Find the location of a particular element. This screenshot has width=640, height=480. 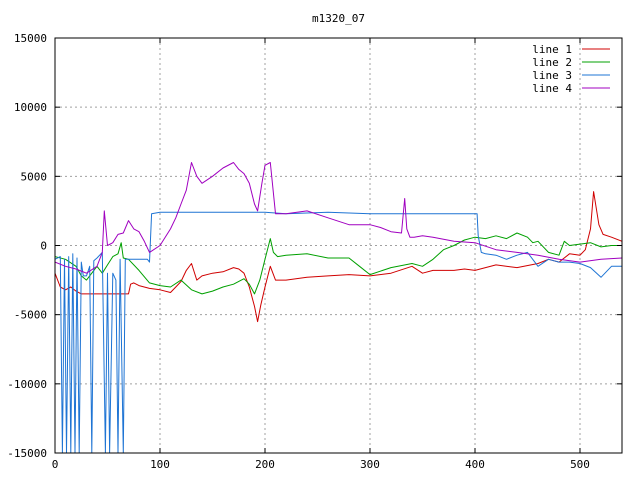

x-tick-labels: 0 100 200 300 400 500 is located at coordinates (321, 464).